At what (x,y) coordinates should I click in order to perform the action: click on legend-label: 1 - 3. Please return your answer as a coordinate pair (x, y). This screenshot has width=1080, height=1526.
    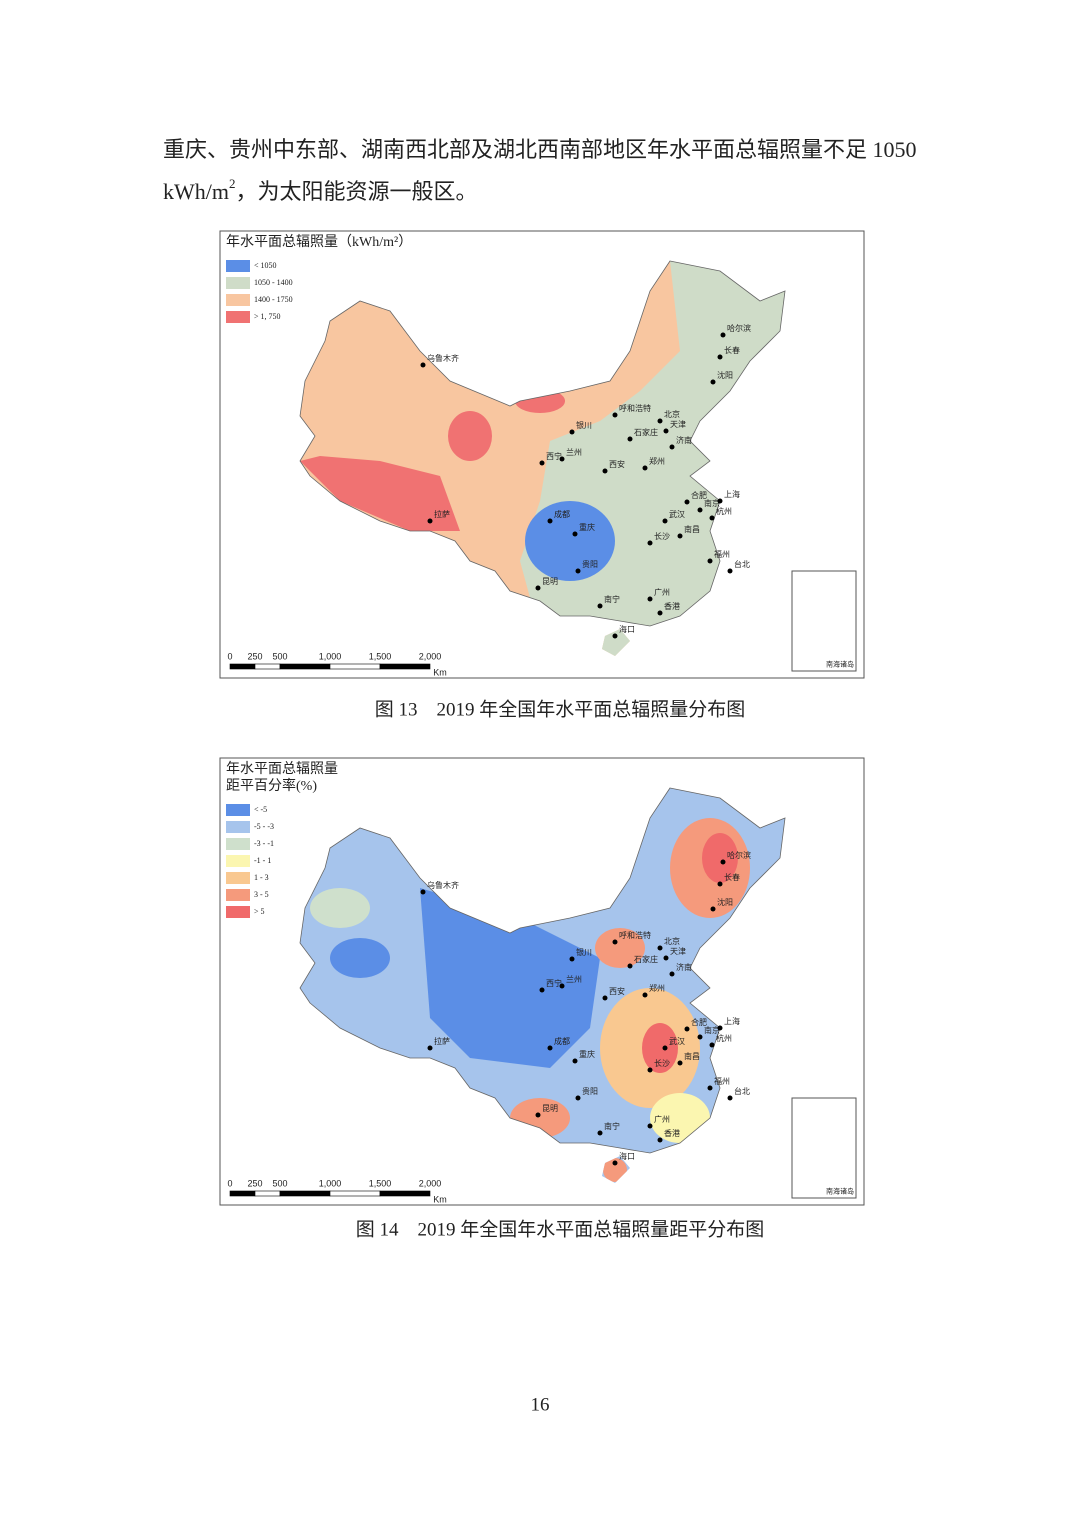
    Looking at the image, I should click on (261, 877).